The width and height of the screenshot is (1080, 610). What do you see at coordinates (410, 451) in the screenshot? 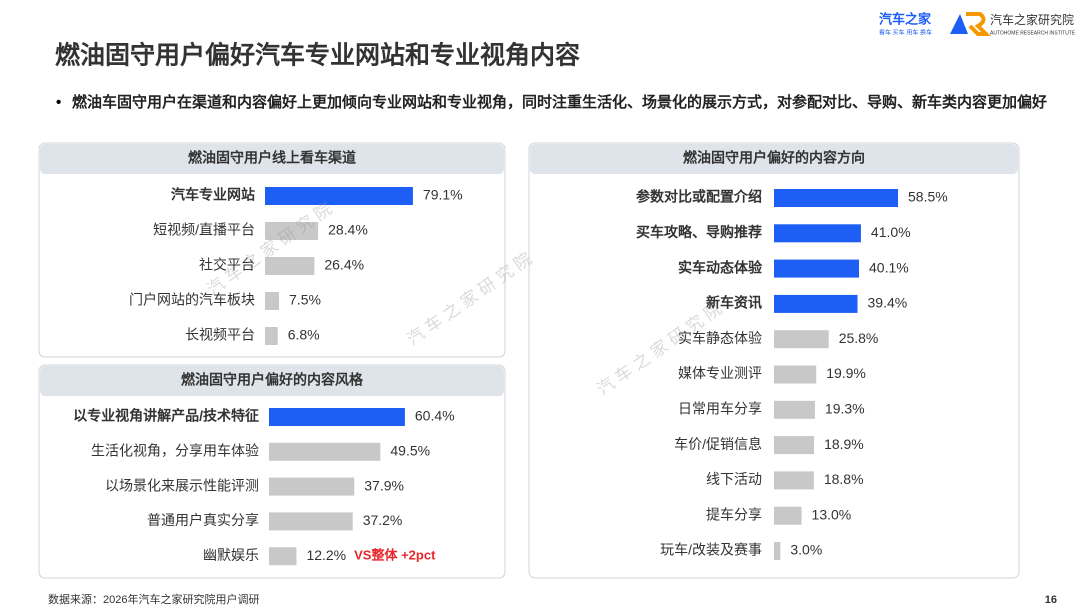
I see `value-label: 49.5%` at bounding box center [410, 451].